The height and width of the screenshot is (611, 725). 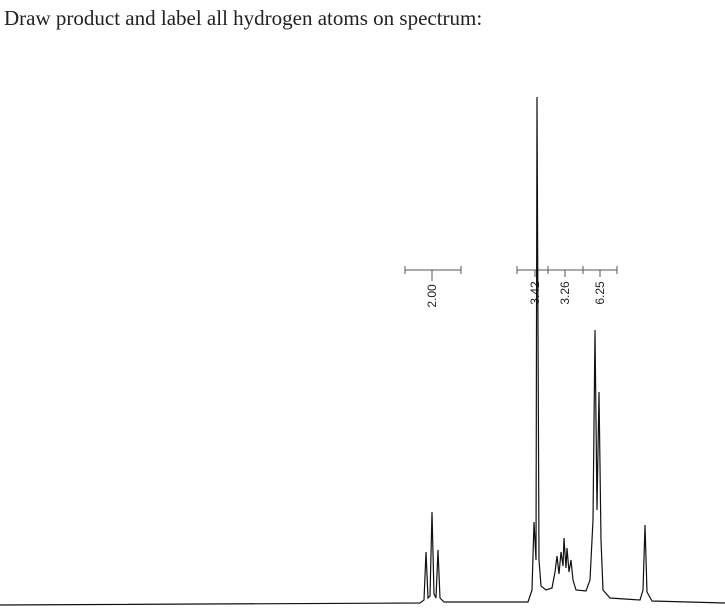 I want to click on integration-label: 3.26, so click(x=565, y=293).